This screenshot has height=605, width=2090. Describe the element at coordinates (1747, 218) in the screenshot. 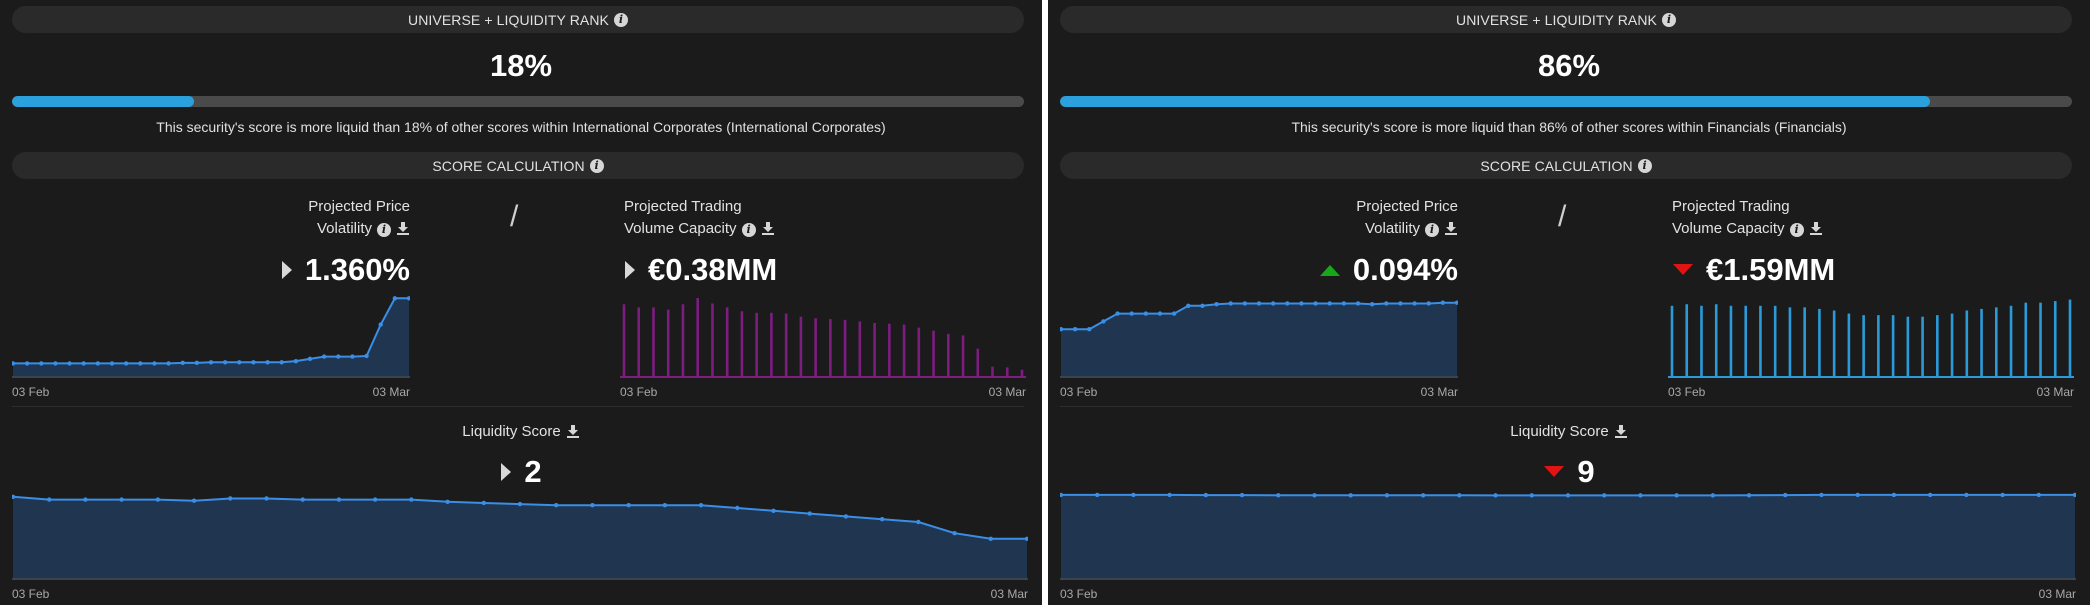

I see `trading-volume-label: Projected Trading Volume Capacity i` at that location.